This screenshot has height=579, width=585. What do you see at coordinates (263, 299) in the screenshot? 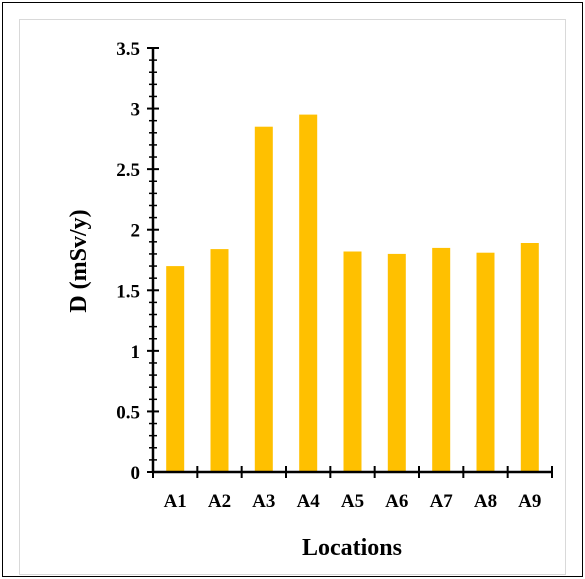
I see `bar-a3` at bounding box center [263, 299].